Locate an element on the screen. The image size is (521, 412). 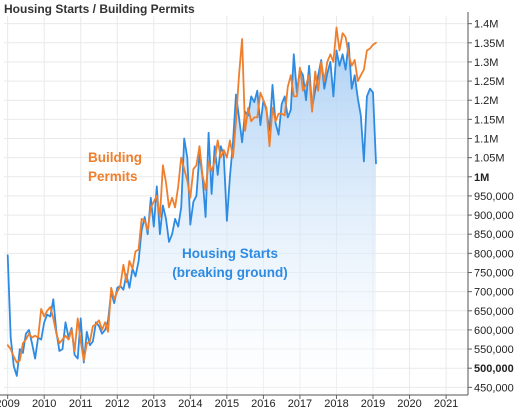
x-tick-label: 2015 is located at coordinates (227, 402).